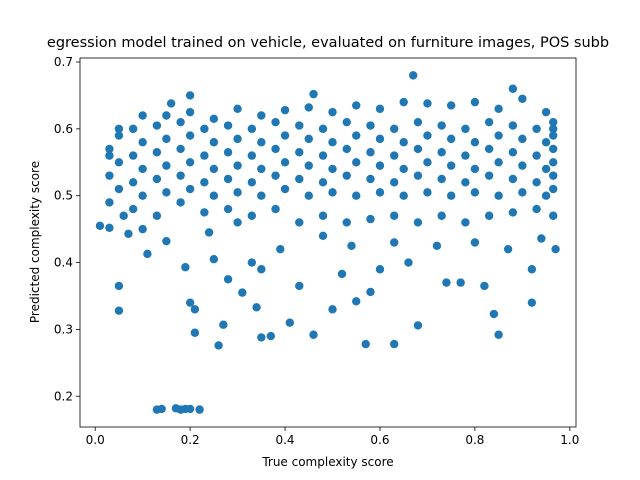 Image resolution: width=640 pixels, height=480 pixels. What do you see at coordinates (569, 440) in the screenshot?
I see `x-tick-label: 1.0` at bounding box center [569, 440].